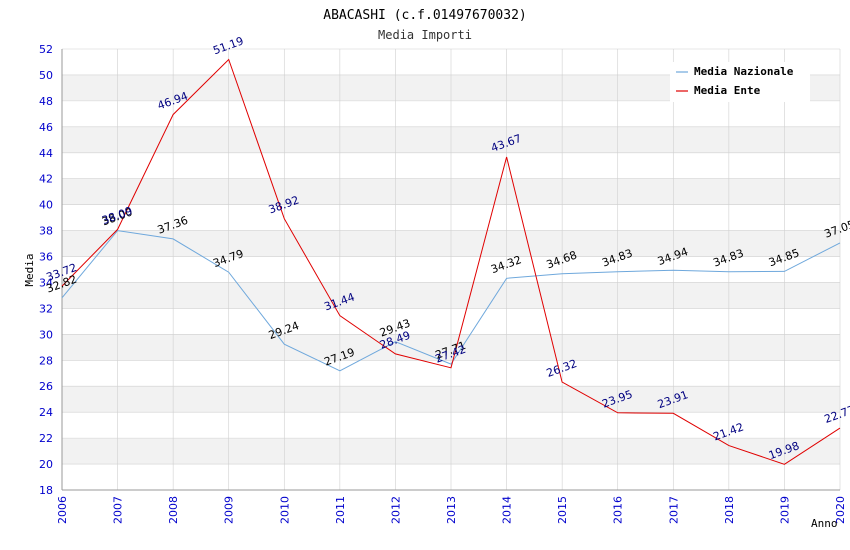 The image size is (850, 550). I want to click on legend: Media Nazionale Media Ente, so click(740, 82).